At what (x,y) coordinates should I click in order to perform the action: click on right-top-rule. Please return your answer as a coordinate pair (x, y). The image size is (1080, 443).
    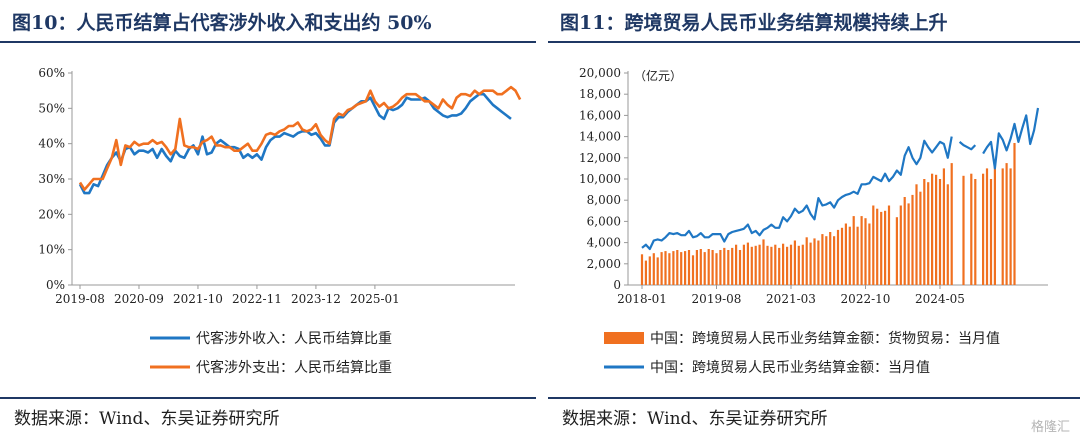
    Looking at the image, I should click on (814, 42).